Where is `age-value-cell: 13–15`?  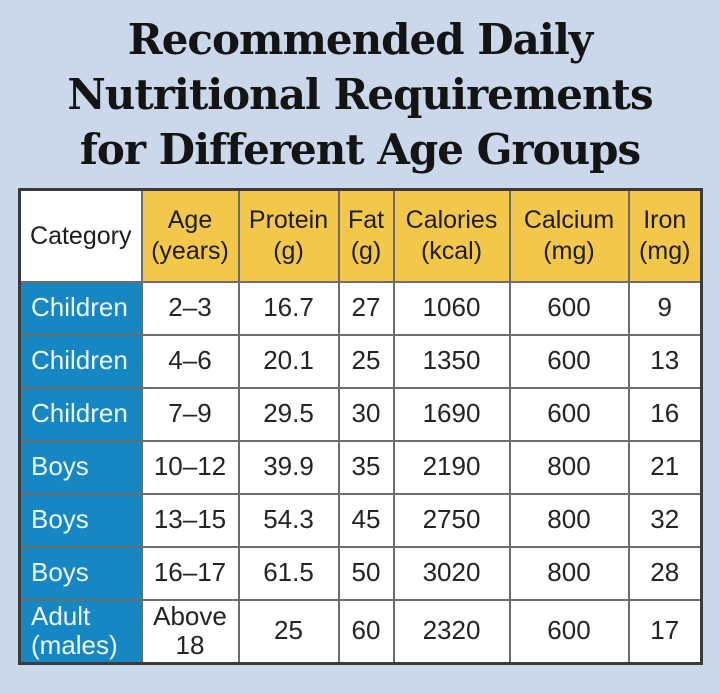 age-value-cell: 13–15 is located at coordinates (190, 520).